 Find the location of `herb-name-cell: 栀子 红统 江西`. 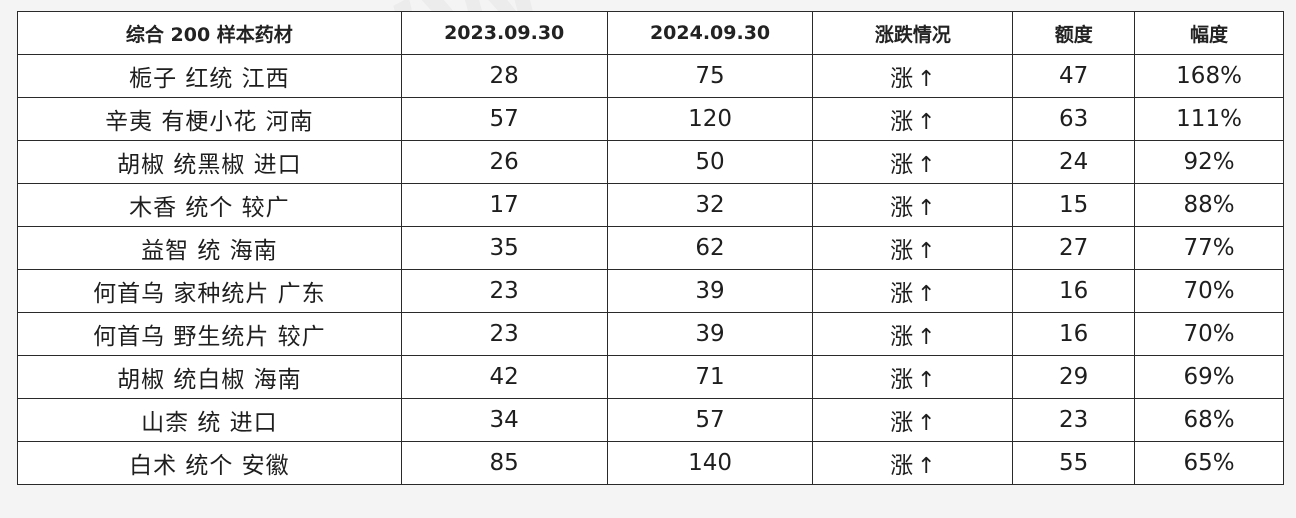

herb-name-cell: 栀子 红统 江西 is located at coordinates (209, 76).